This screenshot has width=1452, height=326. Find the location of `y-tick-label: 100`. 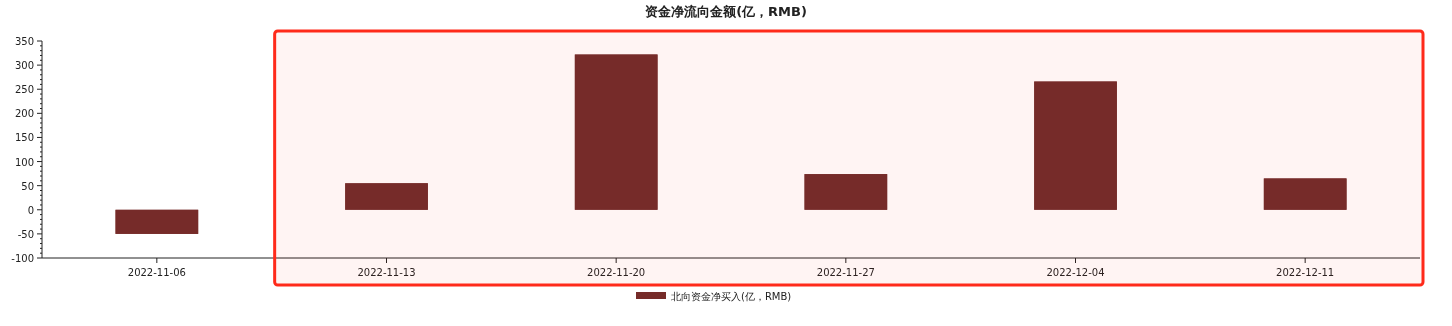

y-tick-label: 100 is located at coordinates (24, 162).